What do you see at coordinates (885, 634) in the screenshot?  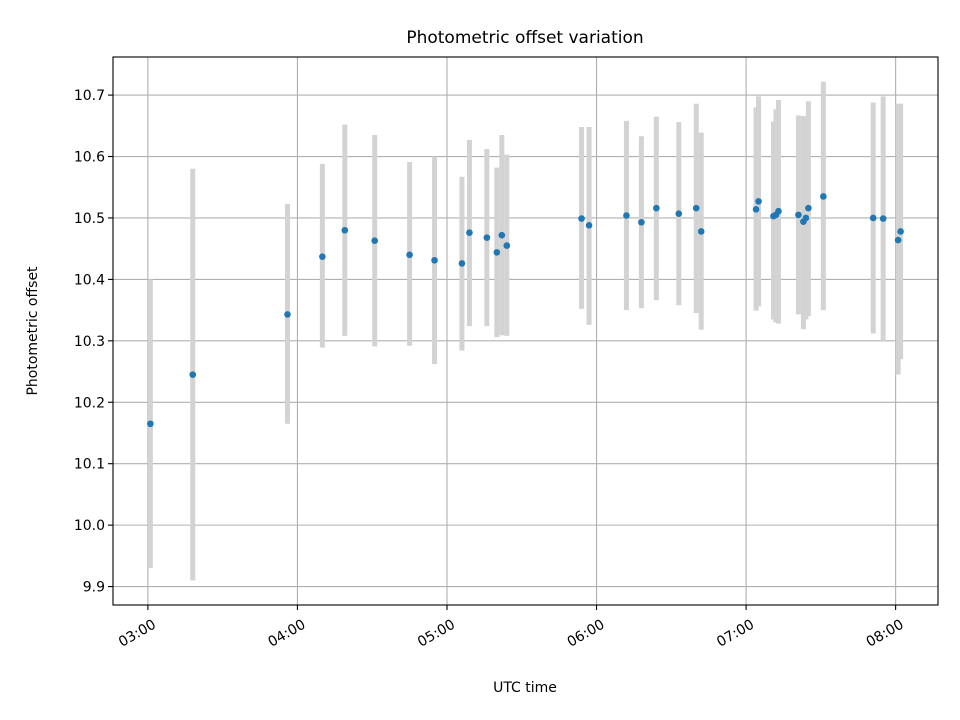 I see `x-tick-label: 08:00` at bounding box center [885, 634].